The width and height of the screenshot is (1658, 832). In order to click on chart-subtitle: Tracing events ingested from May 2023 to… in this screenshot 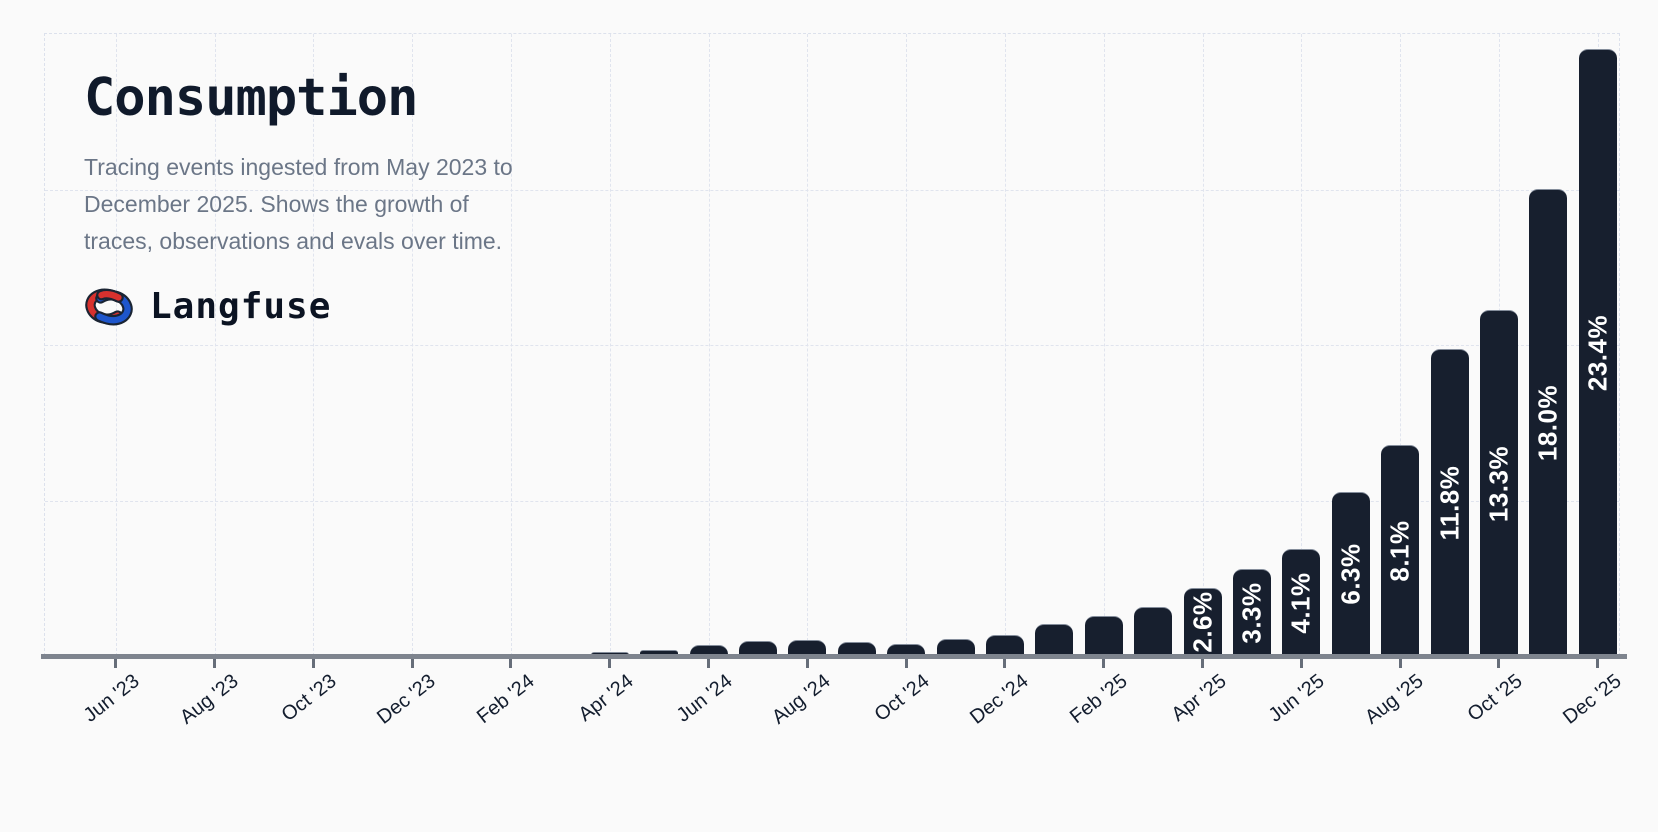, I will do `click(298, 204)`.